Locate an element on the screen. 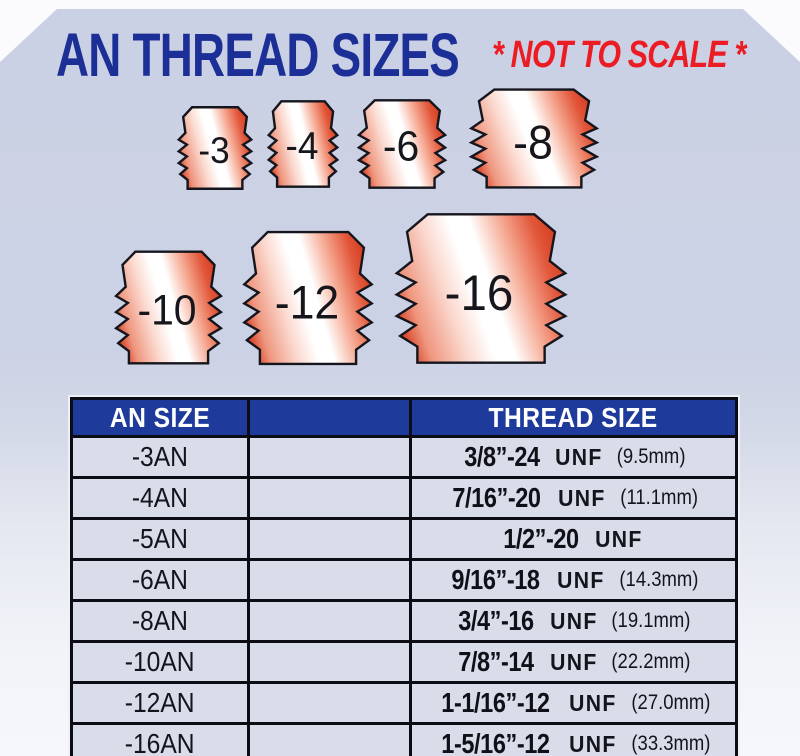 This screenshot has height=756, width=800. fitting-size-label: -10 is located at coordinates (167, 310).